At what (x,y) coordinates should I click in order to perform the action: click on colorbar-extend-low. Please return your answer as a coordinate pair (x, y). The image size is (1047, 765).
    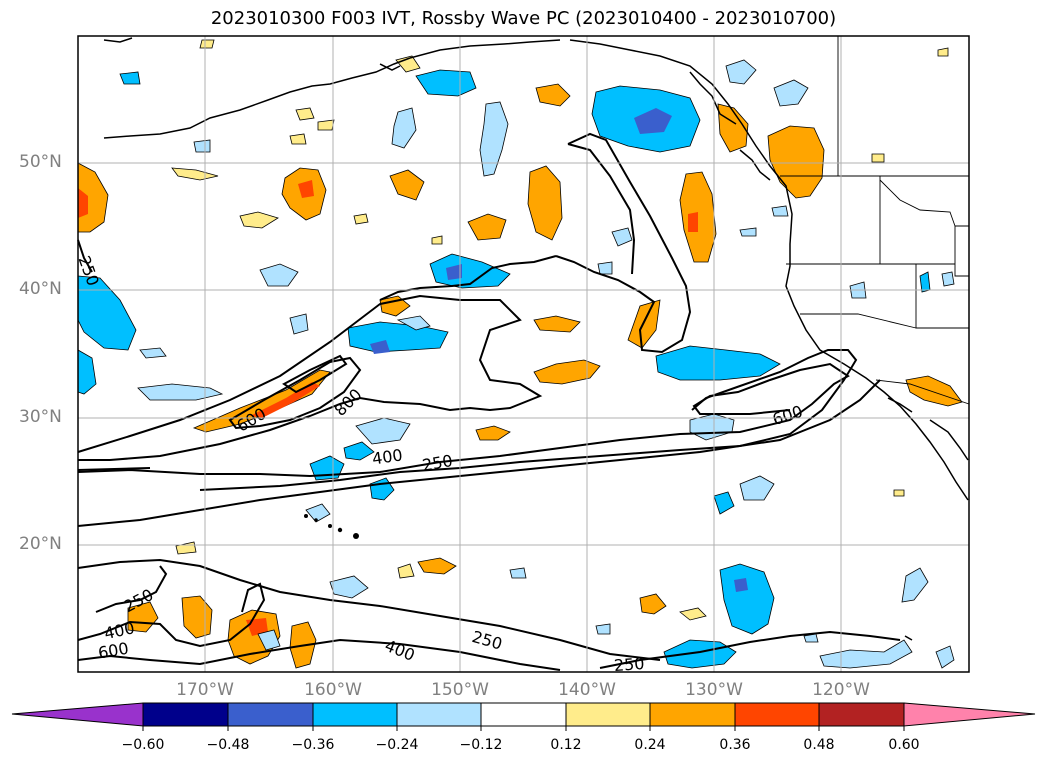
    Looking at the image, I should click on (77, 714).